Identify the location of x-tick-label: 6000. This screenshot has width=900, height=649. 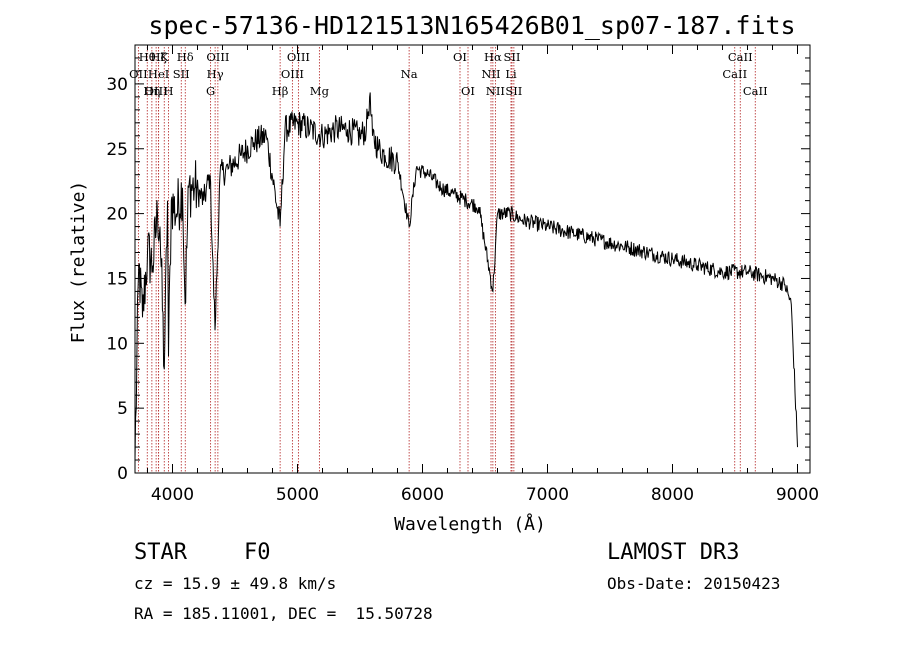
(422, 495).